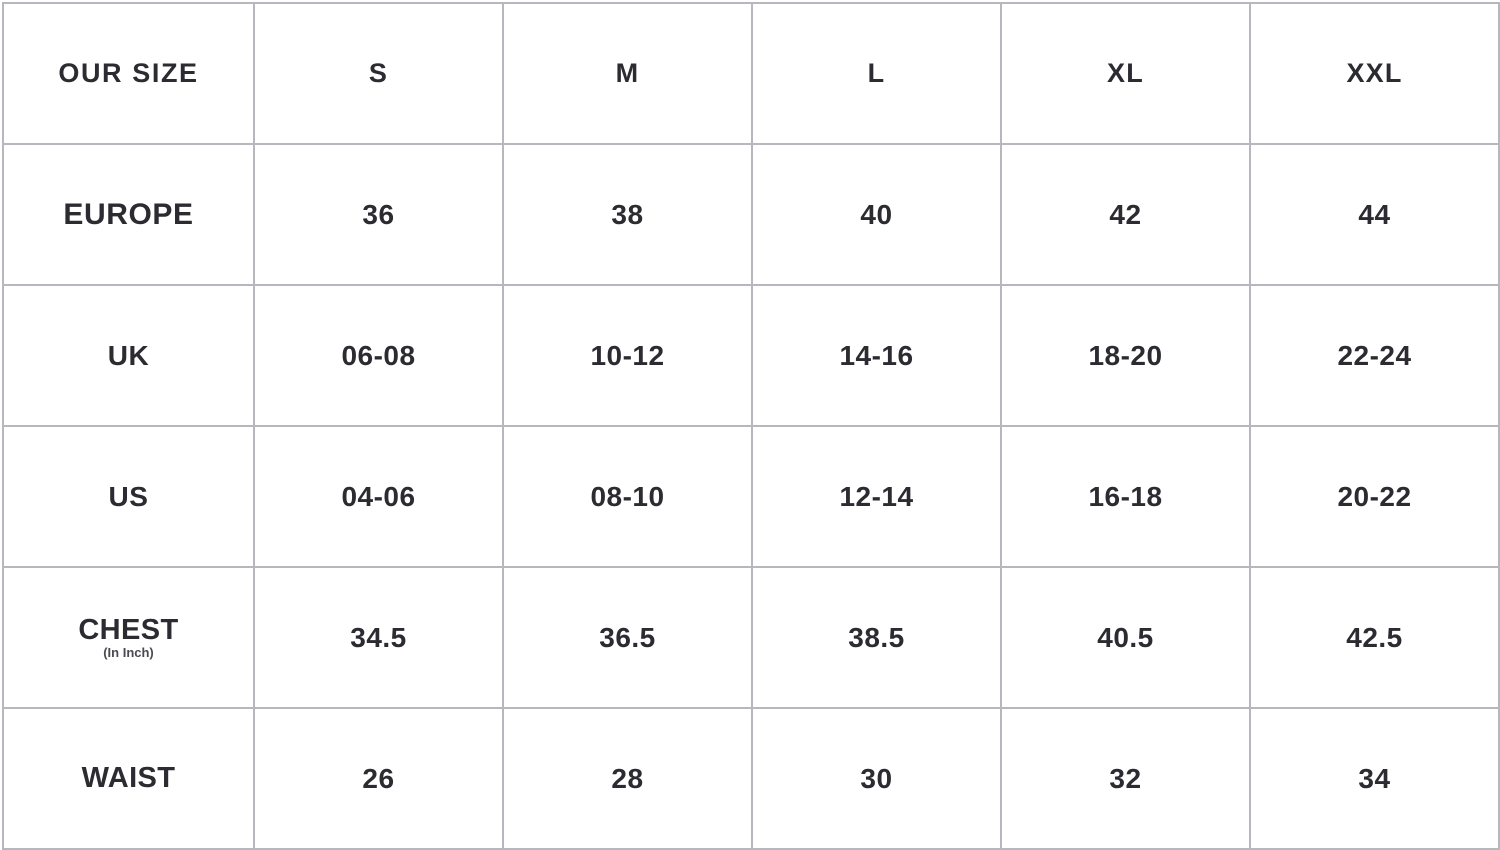  Describe the element at coordinates (378, 496) in the screenshot. I see `cell-us-s: 04-06` at that location.